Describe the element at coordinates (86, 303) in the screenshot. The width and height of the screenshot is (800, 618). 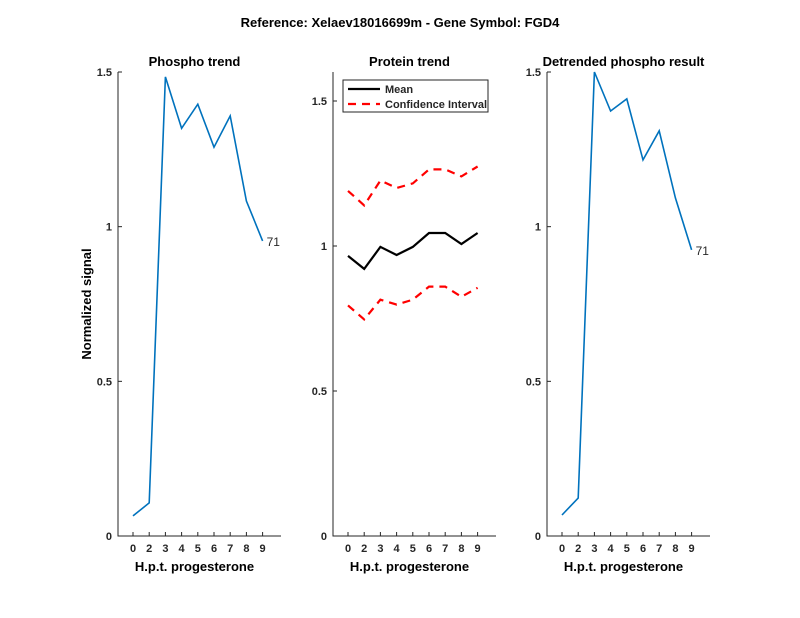
I see `y-axis-label: Normalized signal` at that location.